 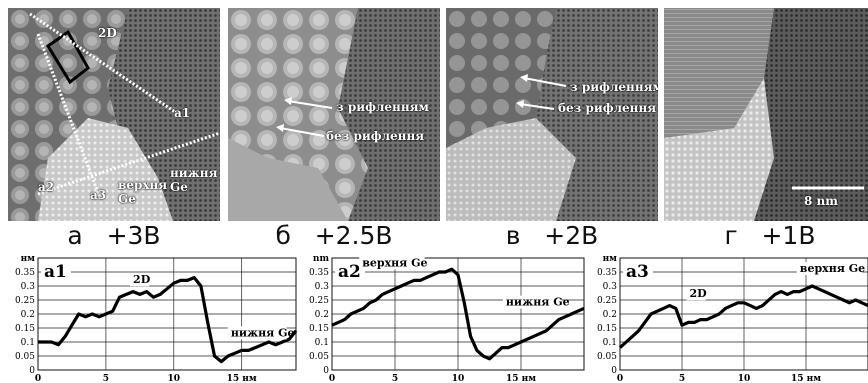 What do you see at coordinates (143, 192) in the screenshot?
I see `annotation-upper-ge: верхня Ge` at bounding box center [143, 192].